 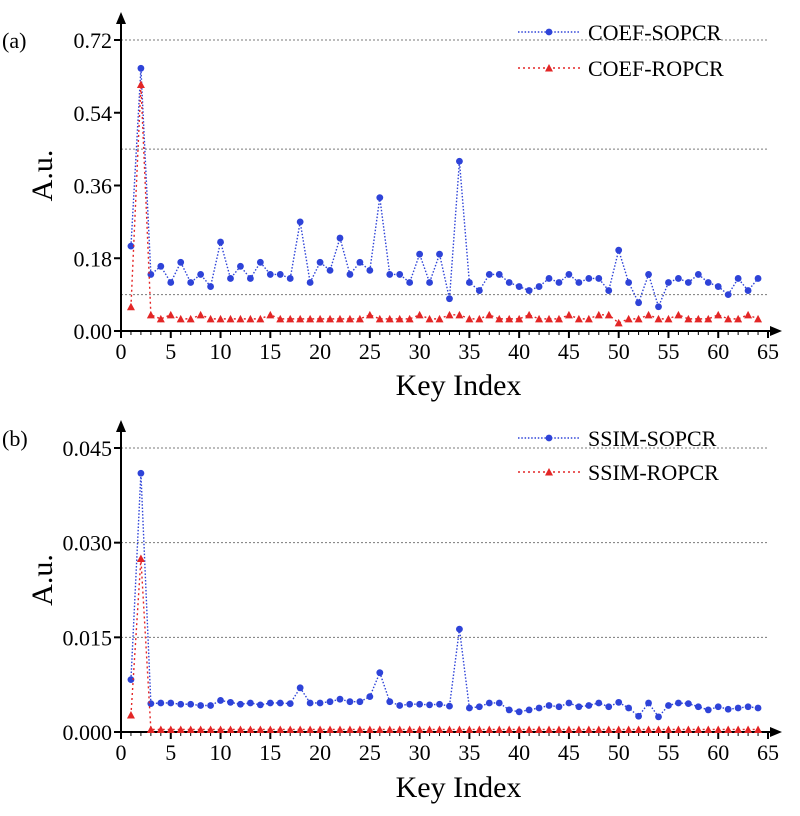 What do you see at coordinates (656, 68) in the screenshot?
I see `legend-label: COEF-ROPCR` at bounding box center [656, 68].